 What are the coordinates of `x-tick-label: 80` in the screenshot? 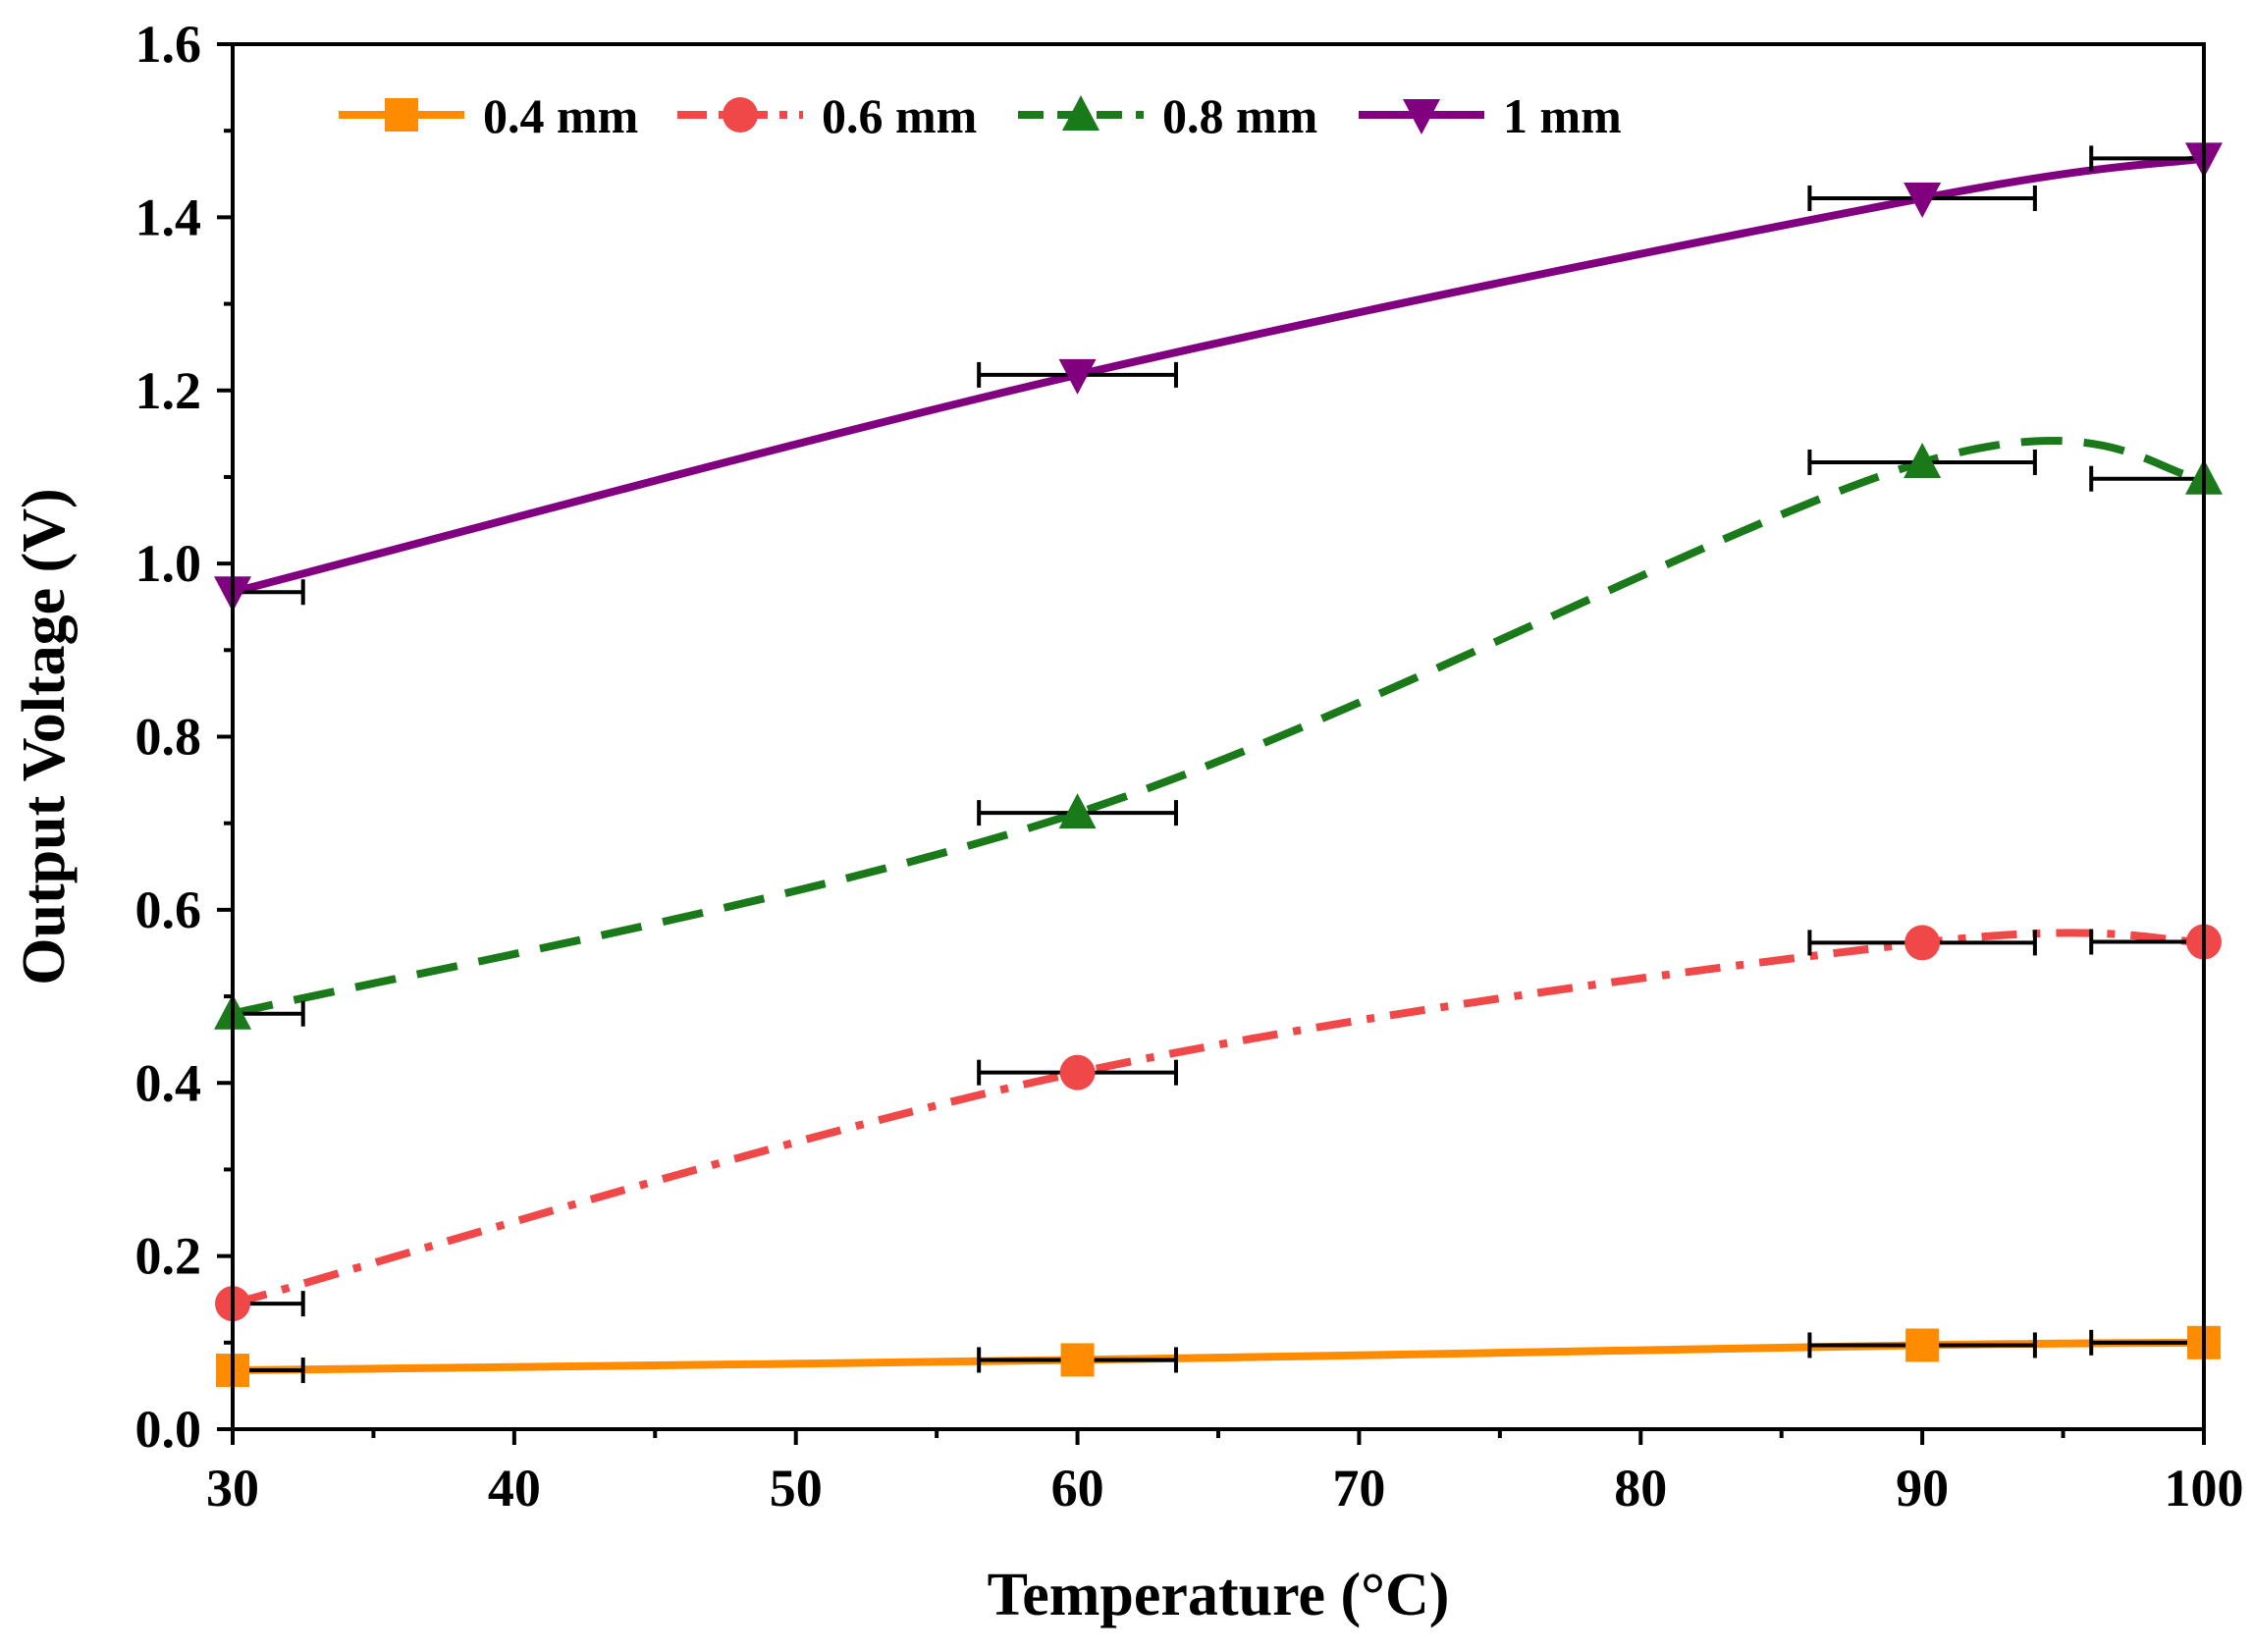 It's located at (1641, 1488).